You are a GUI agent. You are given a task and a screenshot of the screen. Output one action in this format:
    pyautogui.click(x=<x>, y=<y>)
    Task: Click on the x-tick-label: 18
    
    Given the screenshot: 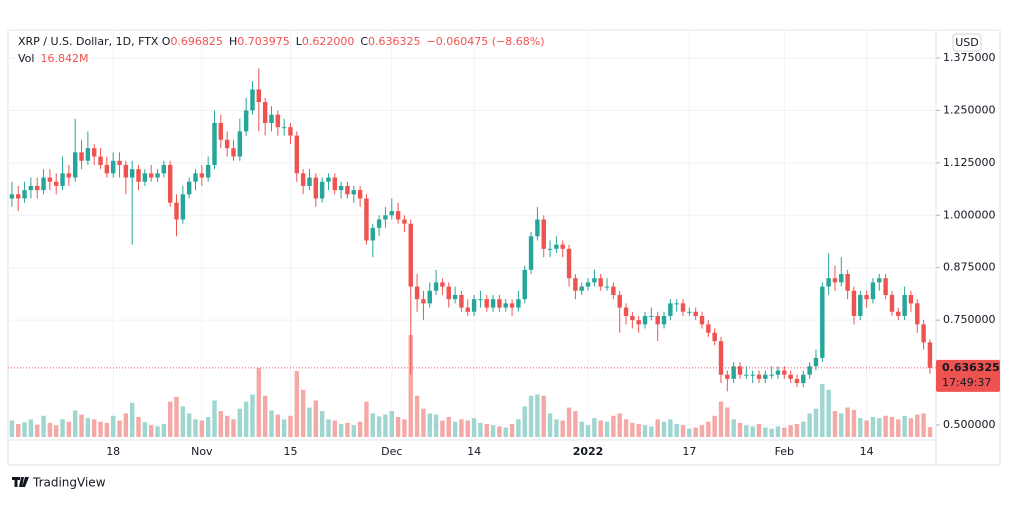 What is the action you would take?
    pyautogui.click(x=113, y=451)
    